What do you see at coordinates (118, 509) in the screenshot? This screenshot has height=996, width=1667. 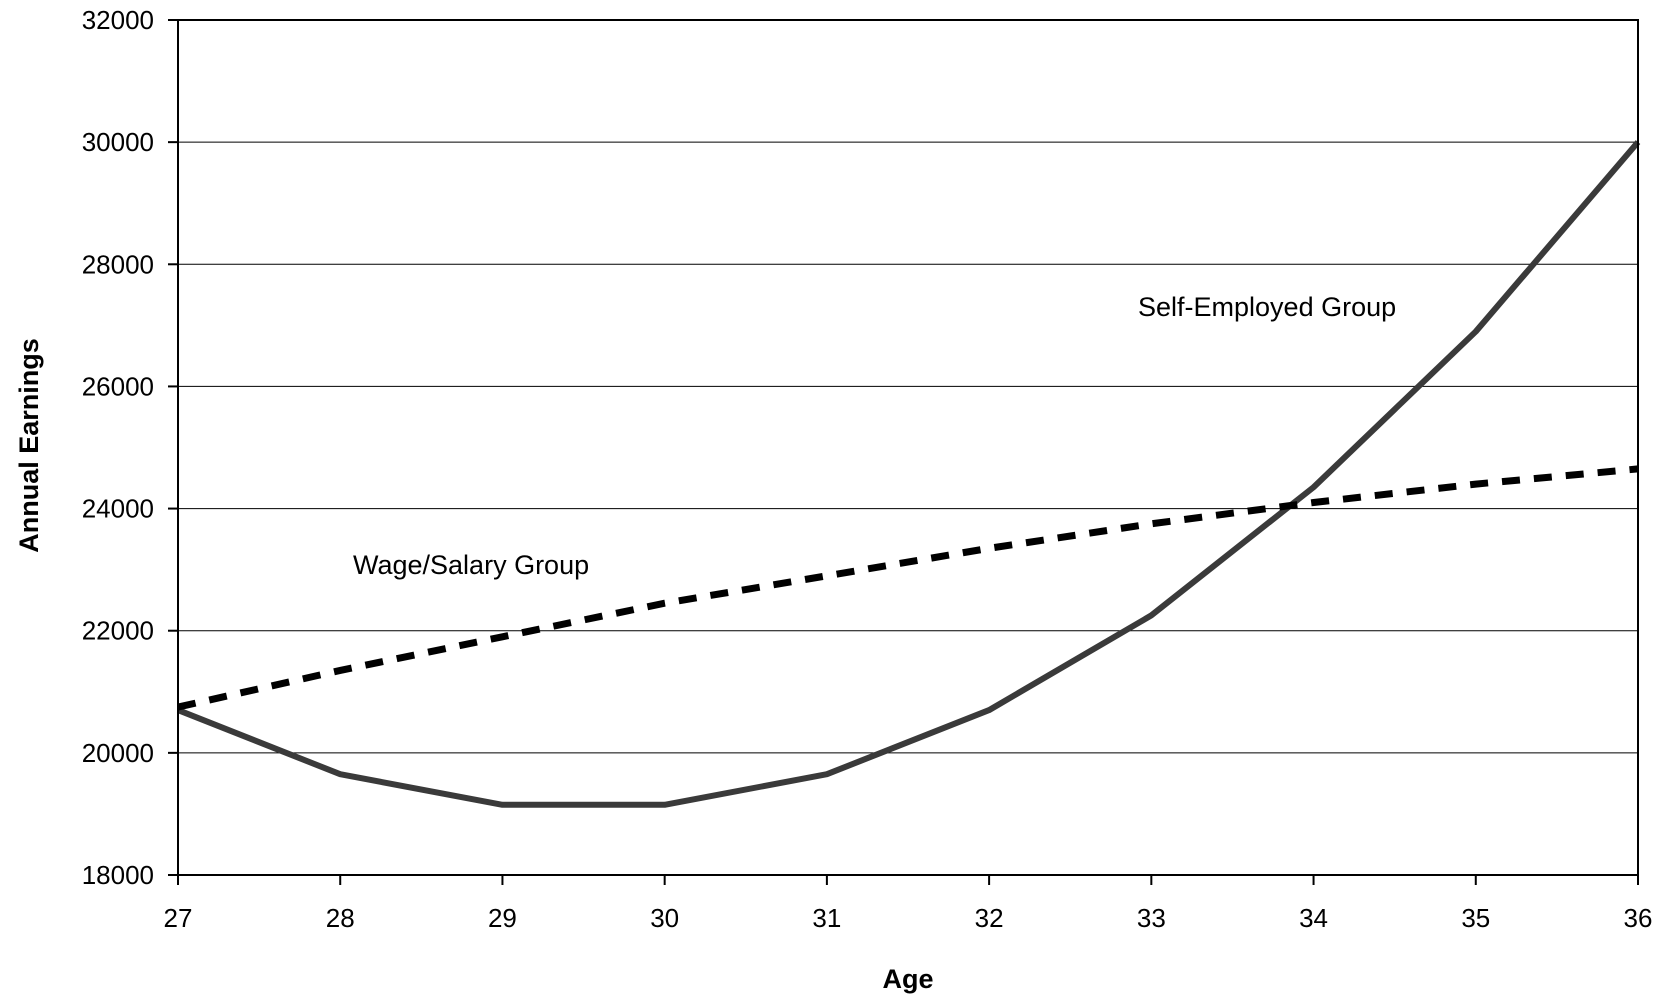 I see `y-tick-label: 24000` at bounding box center [118, 509].